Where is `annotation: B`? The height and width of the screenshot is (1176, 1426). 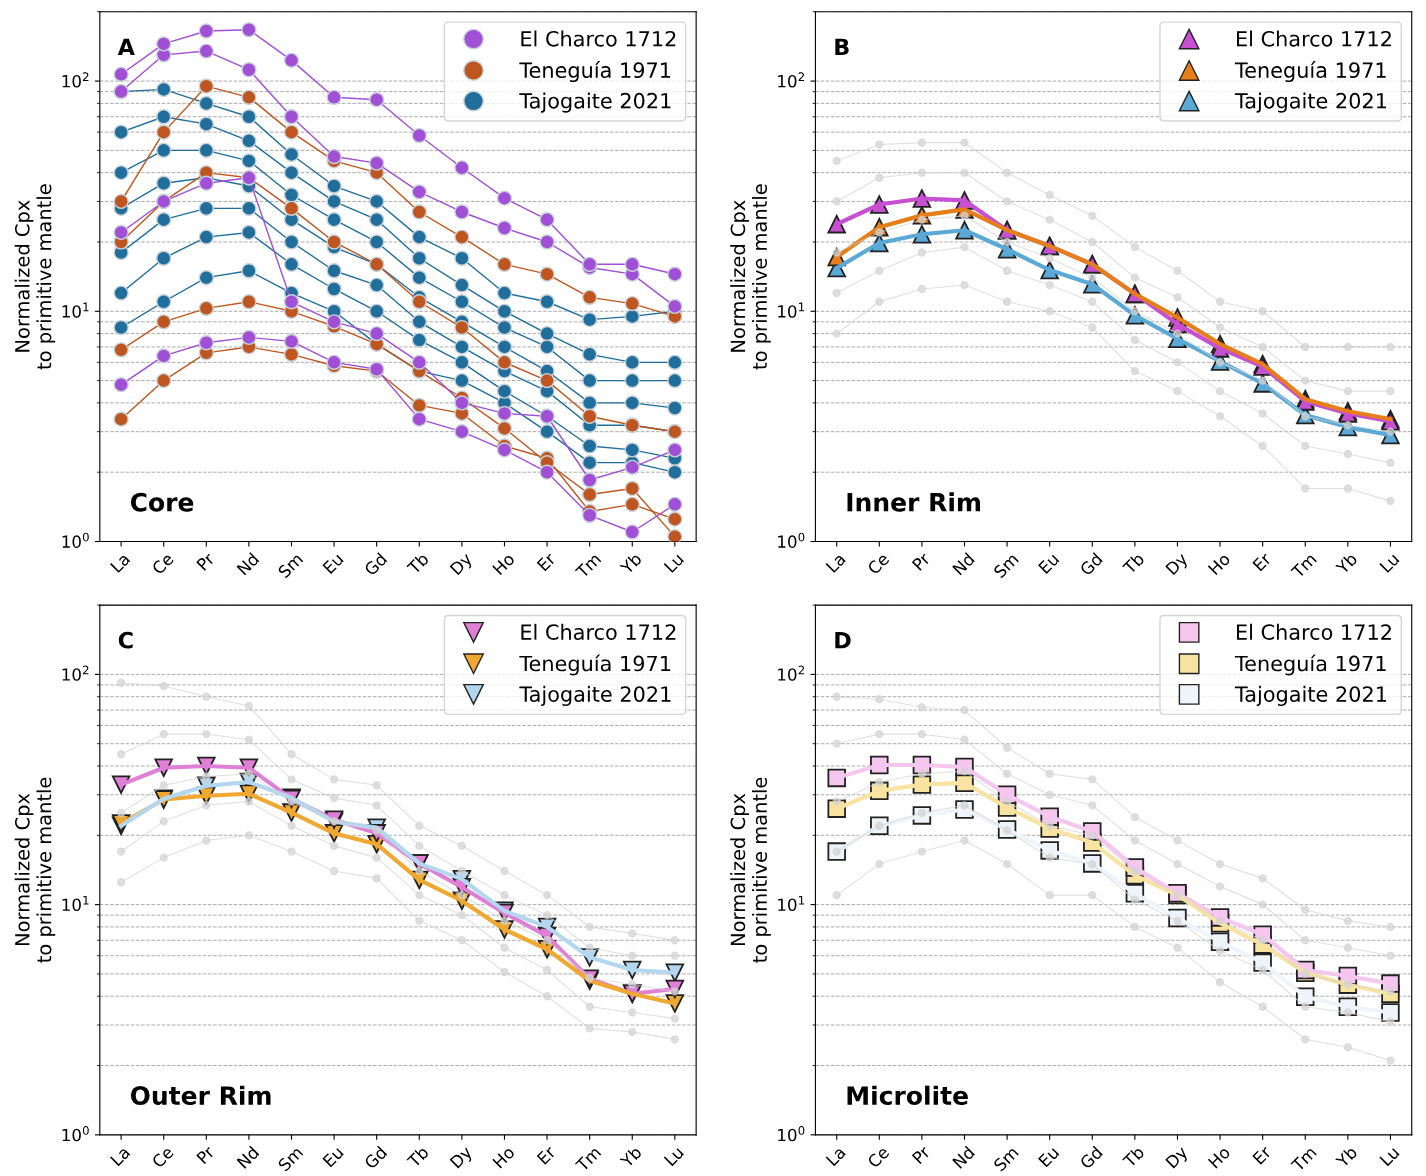 annotation: B is located at coordinates (842, 46).